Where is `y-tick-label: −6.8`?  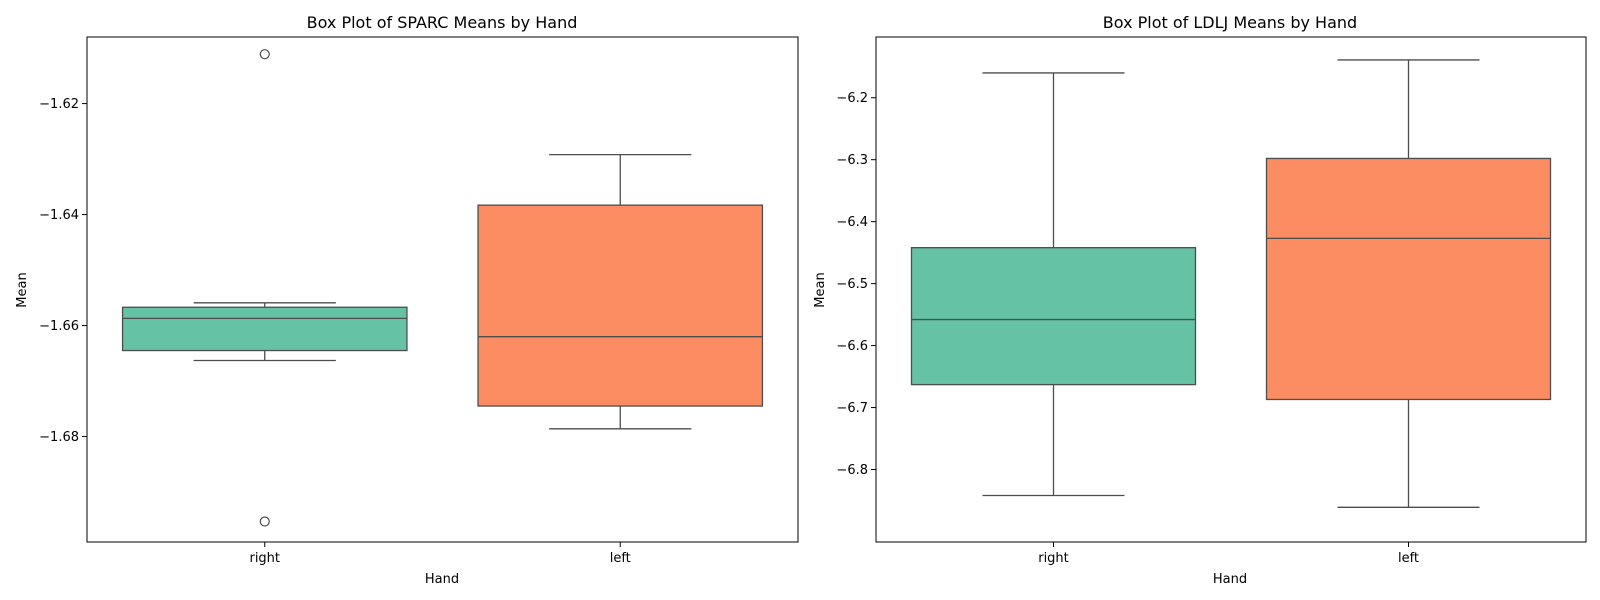 y-tick-label: −6.8 is located at coordinates (852, 470).